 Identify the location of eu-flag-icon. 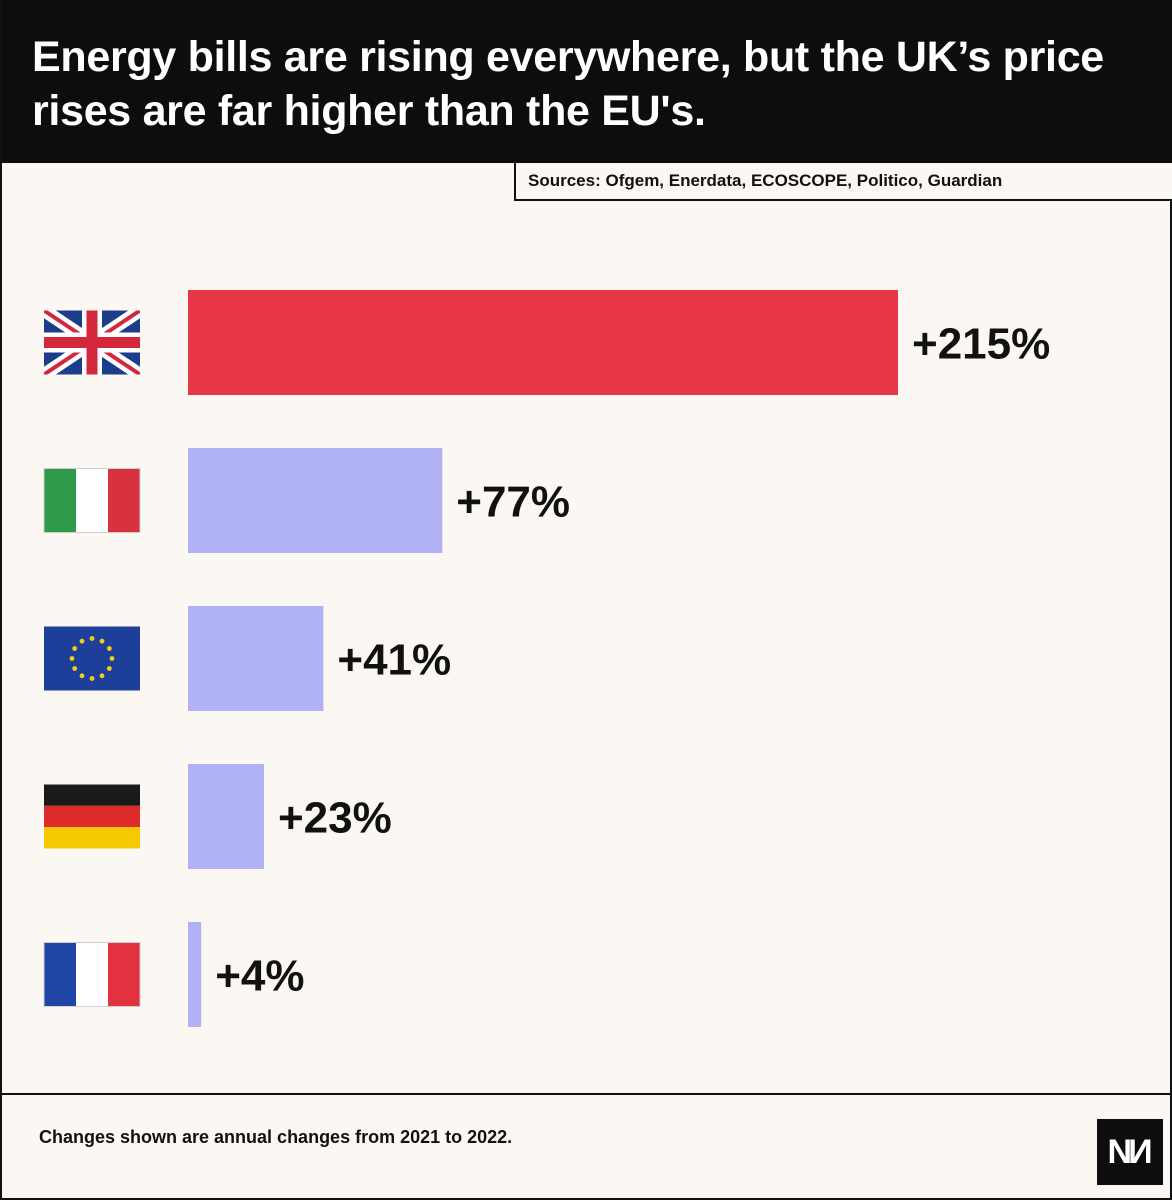
(92, 658).